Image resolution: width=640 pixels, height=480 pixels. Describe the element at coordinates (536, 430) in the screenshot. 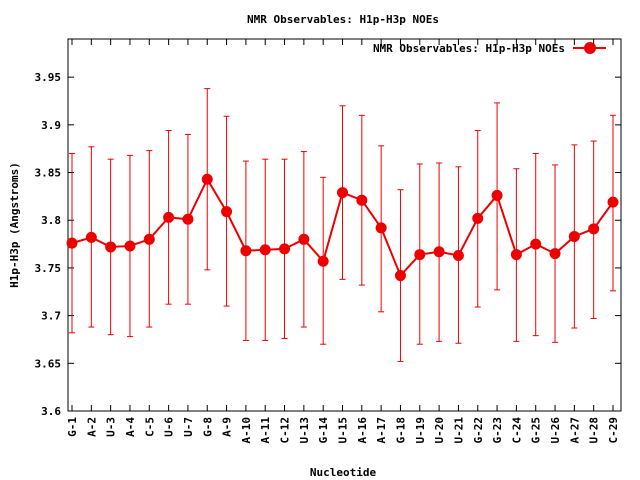

I see `x-tick-label: G-25` at that location.